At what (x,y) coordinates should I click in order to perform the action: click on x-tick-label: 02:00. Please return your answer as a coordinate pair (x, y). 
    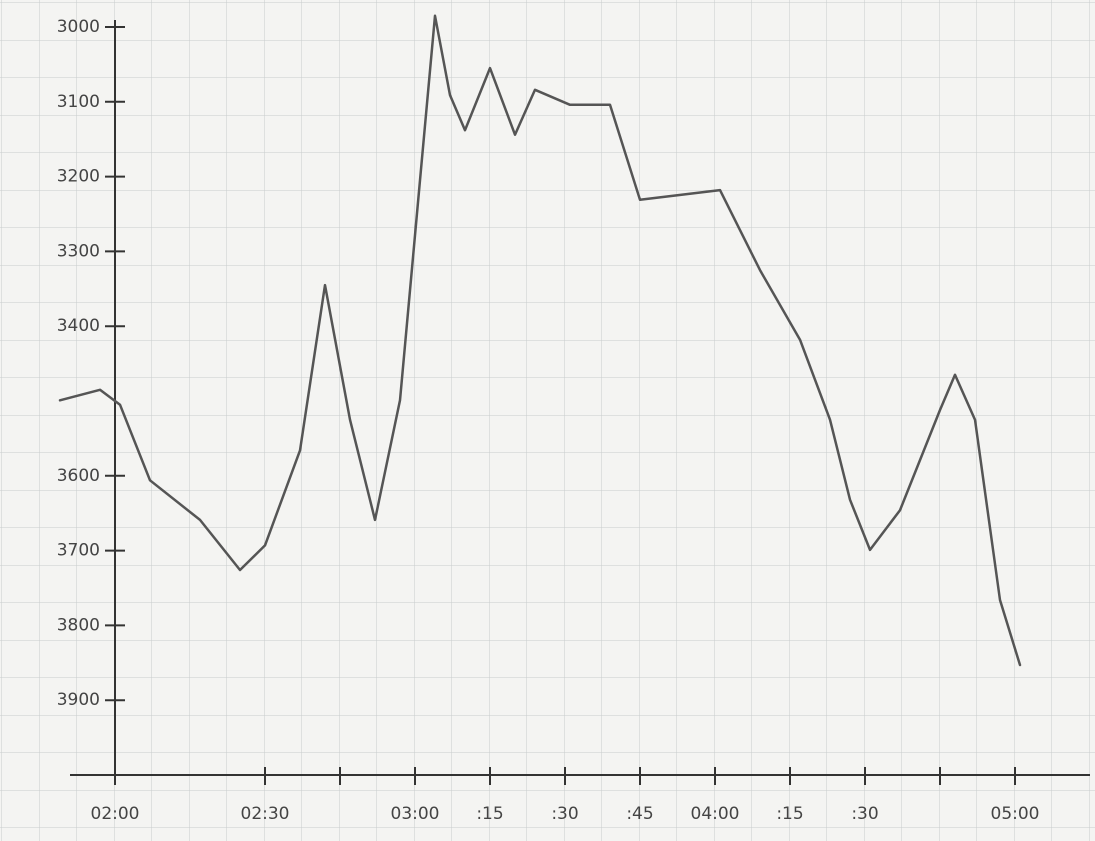
    Looking at the image, I should click on (115, 814).